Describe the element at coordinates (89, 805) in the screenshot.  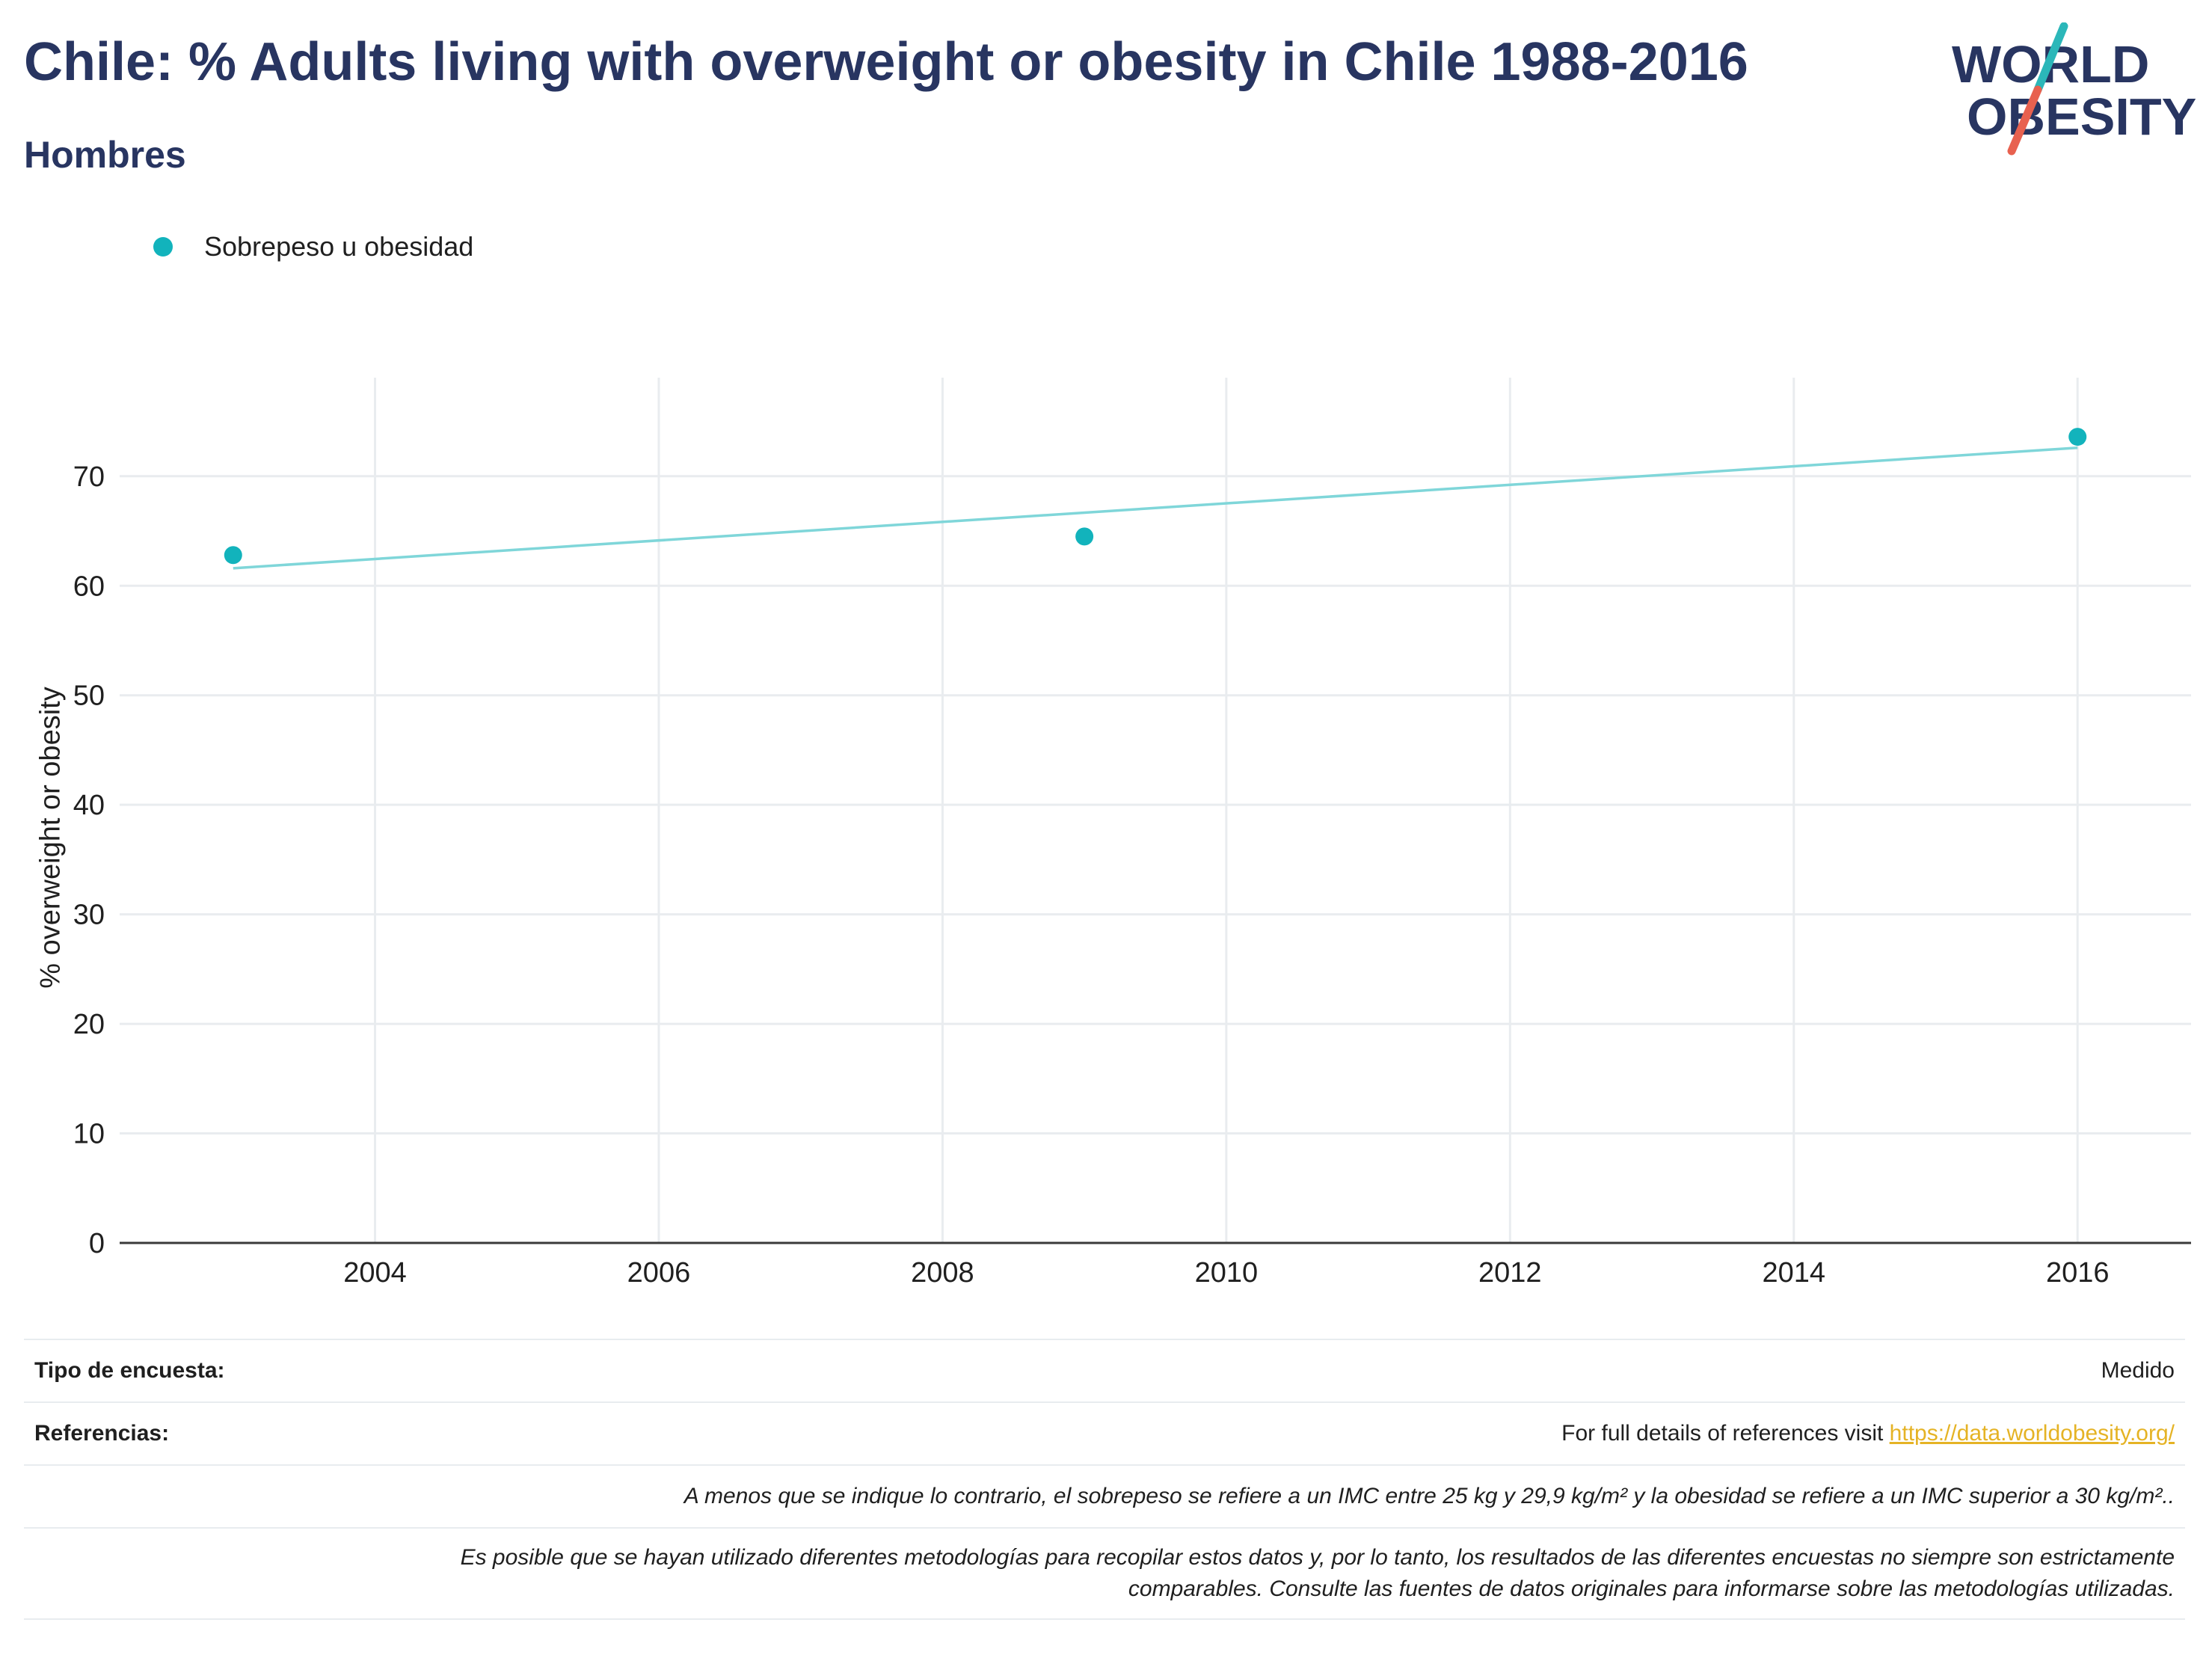
I see `y-tick-label: 40` at that location.